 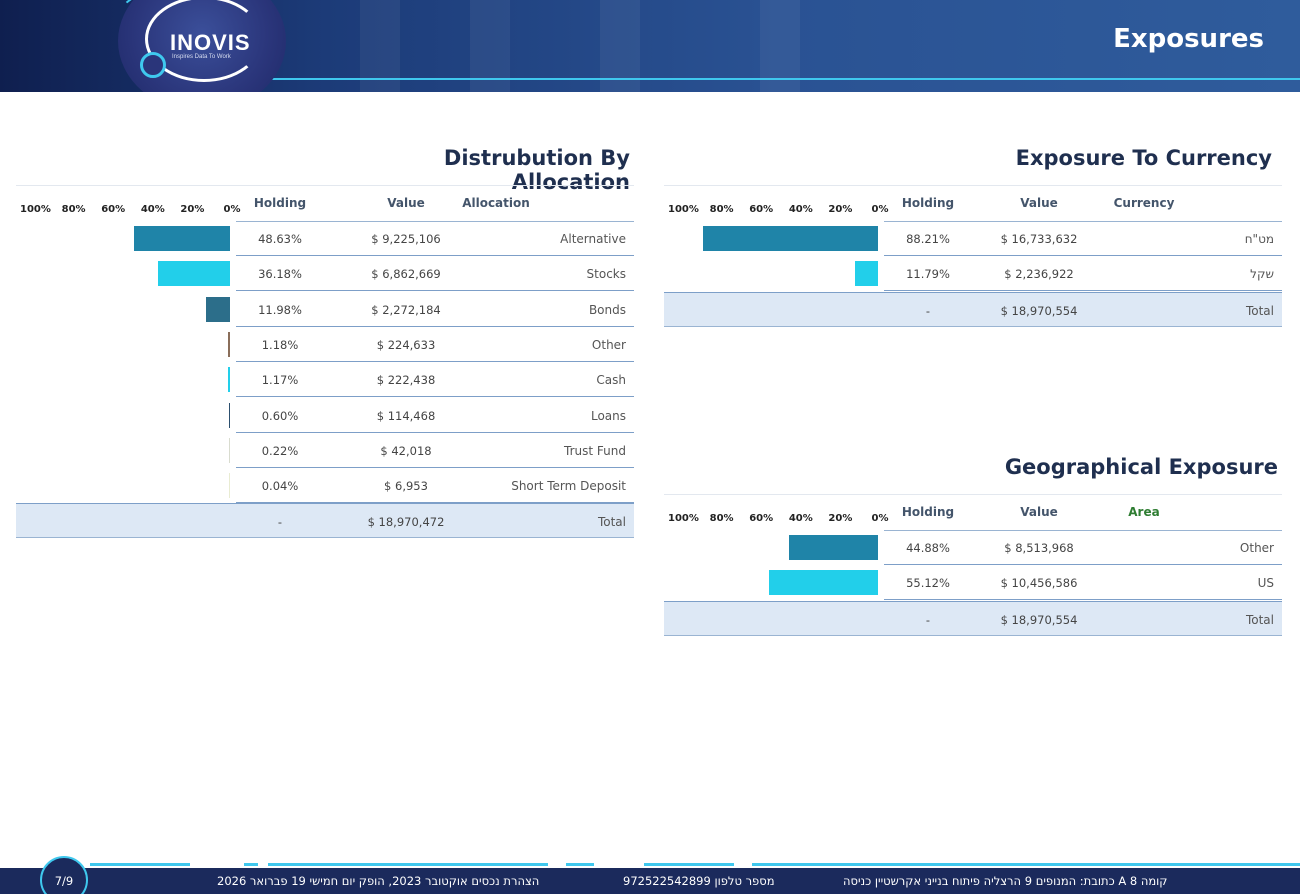 I want to click on geo-table-header: 100% 80% 60% 40% 20% 0% Holding Value Area, so click(x=973, y=512).